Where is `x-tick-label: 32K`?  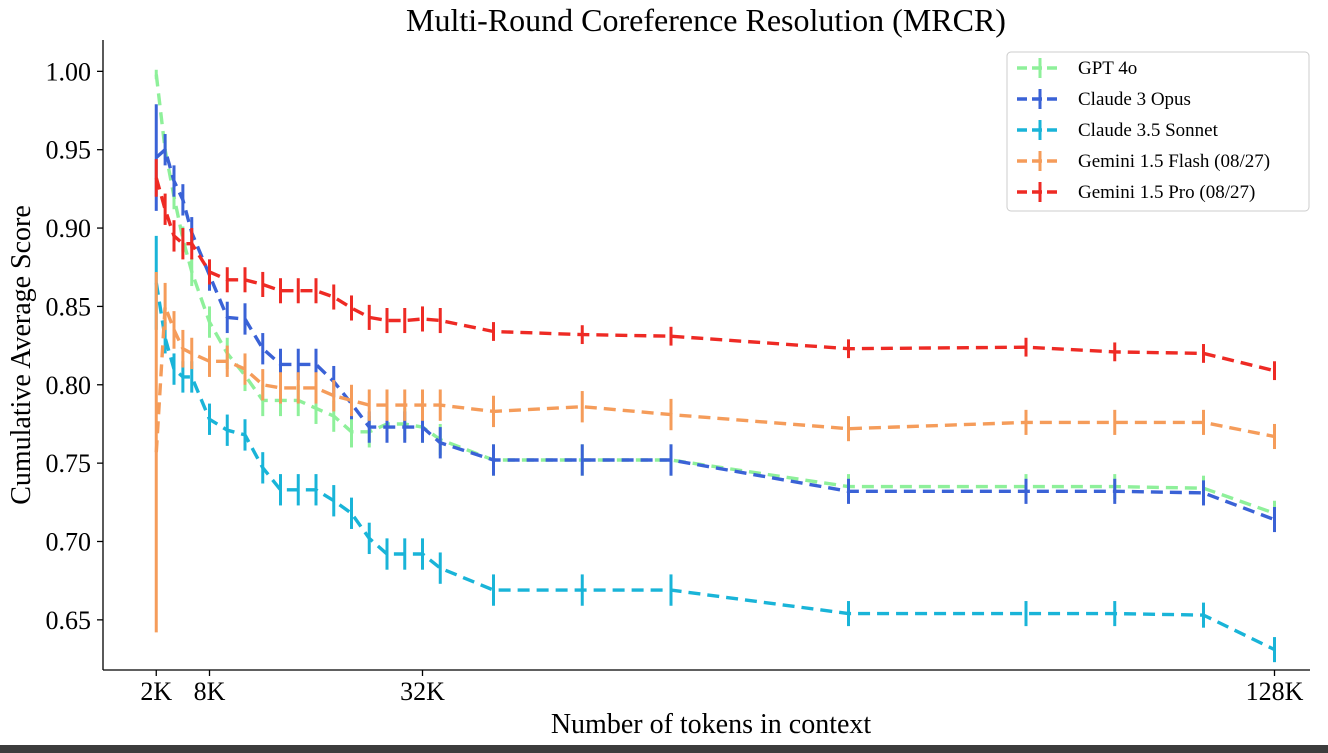 x-tick-label: 32K is located at coordinates (422, 691).